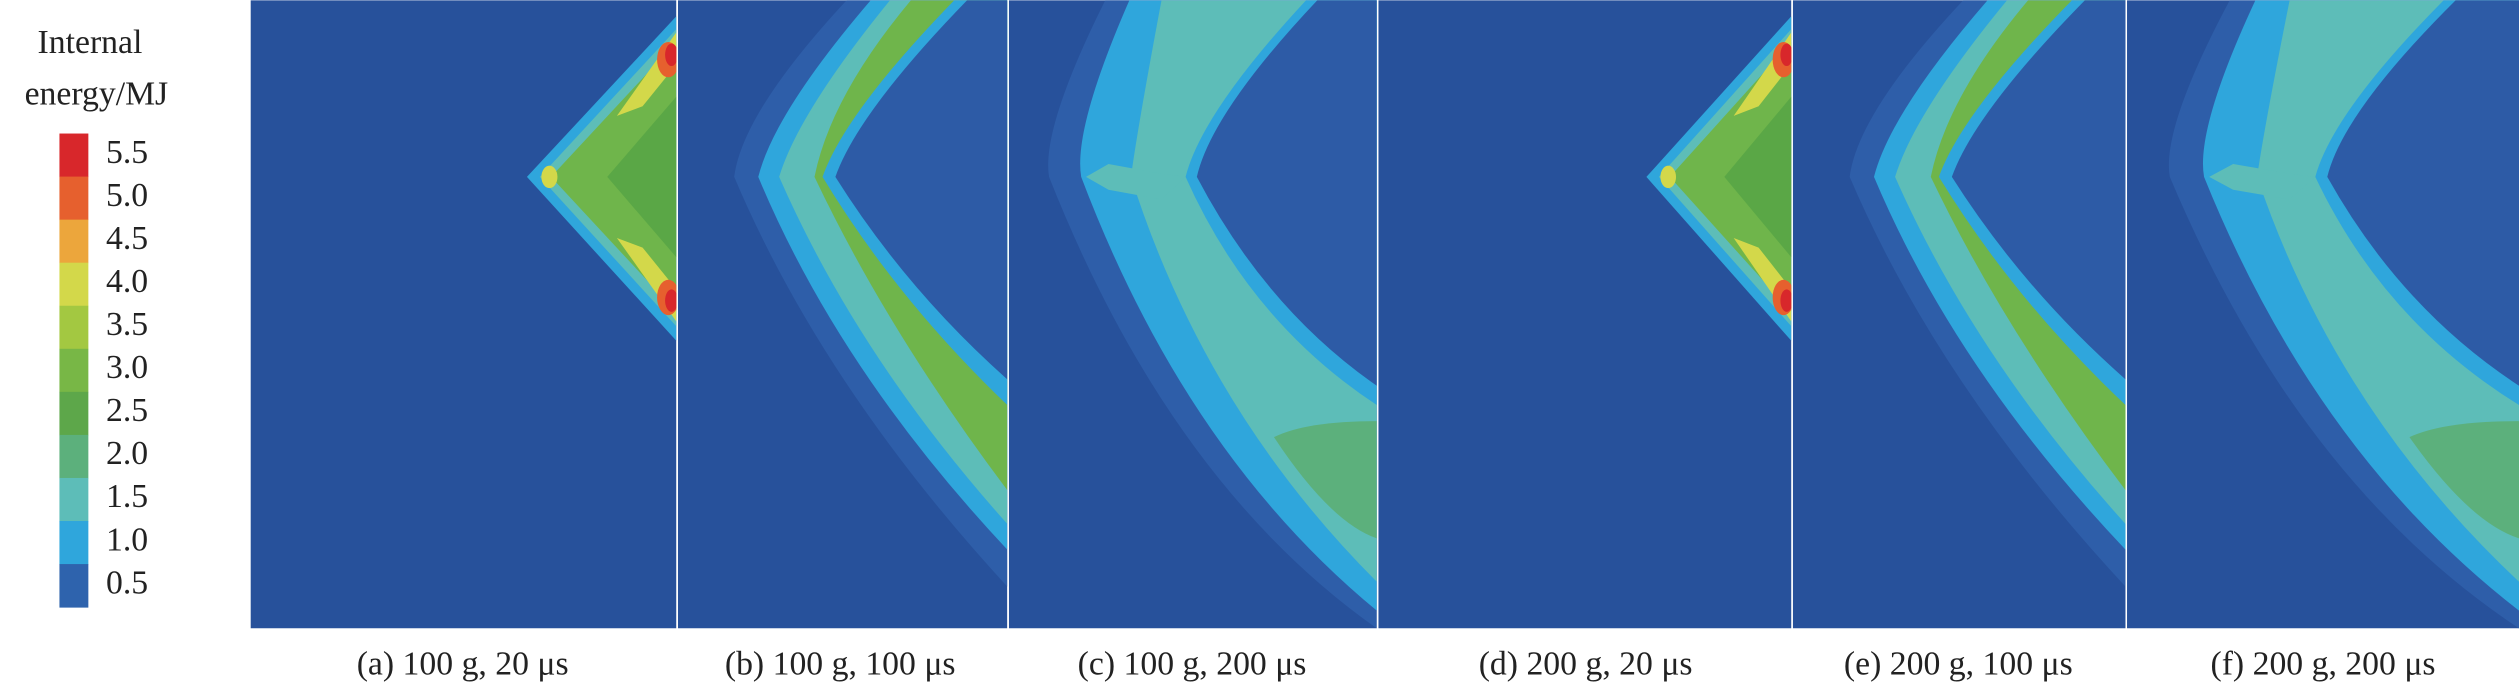 The height and width of the screenshot is (696, 2519). What do you see at coordinates (2322, 664) in the screenshot?
I see `panel-caption: (f) 200 g, 200 μs` at bounding box center [2322, 664].